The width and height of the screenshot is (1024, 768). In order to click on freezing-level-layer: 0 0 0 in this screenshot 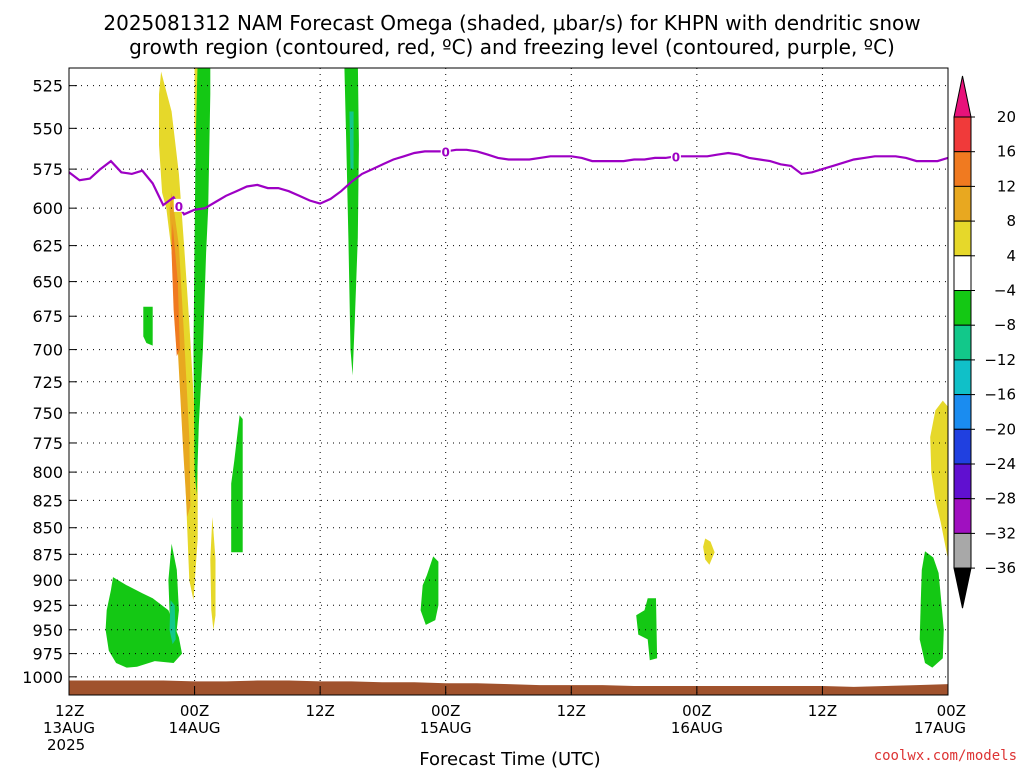, I will do `click(508, 180)`.